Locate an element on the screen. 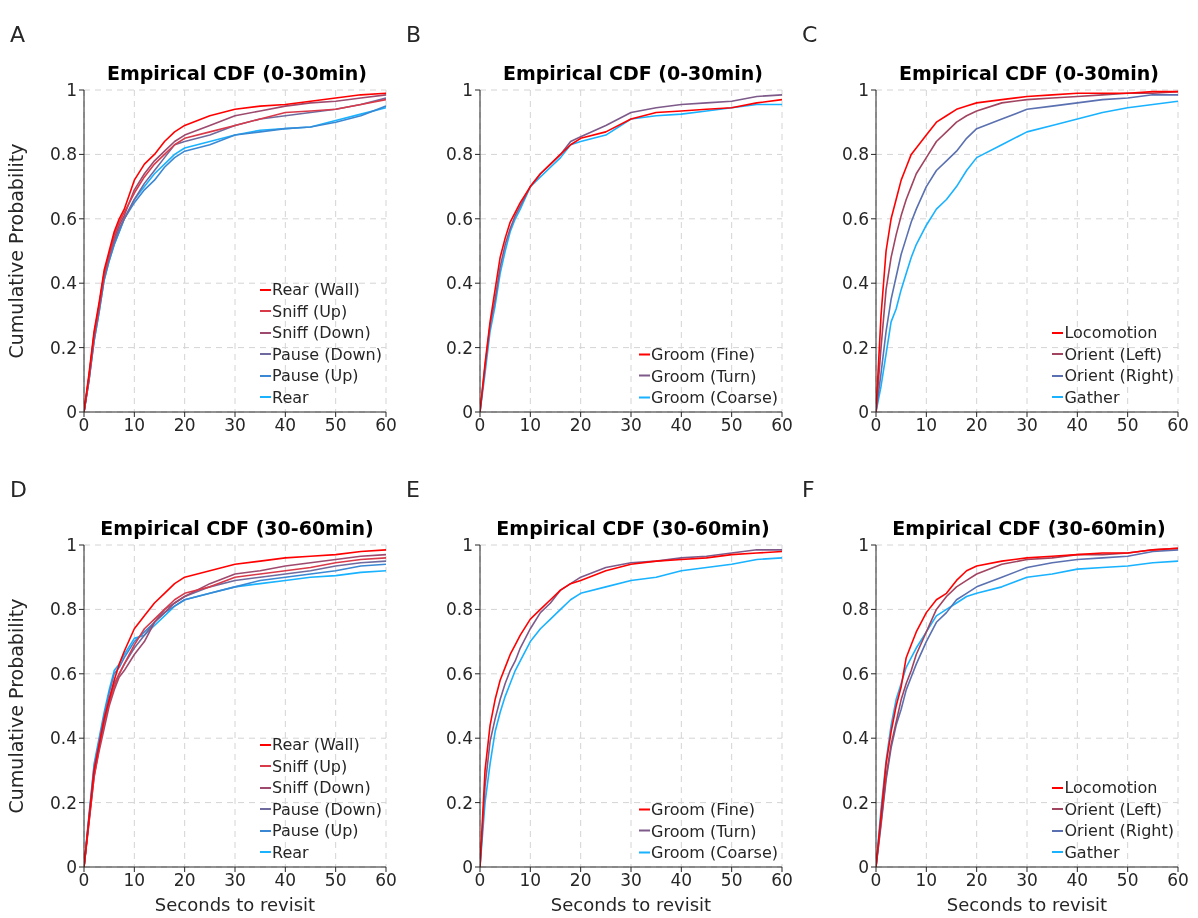  legend-label: Rear (Wall) is located at coordinates (316, 745).